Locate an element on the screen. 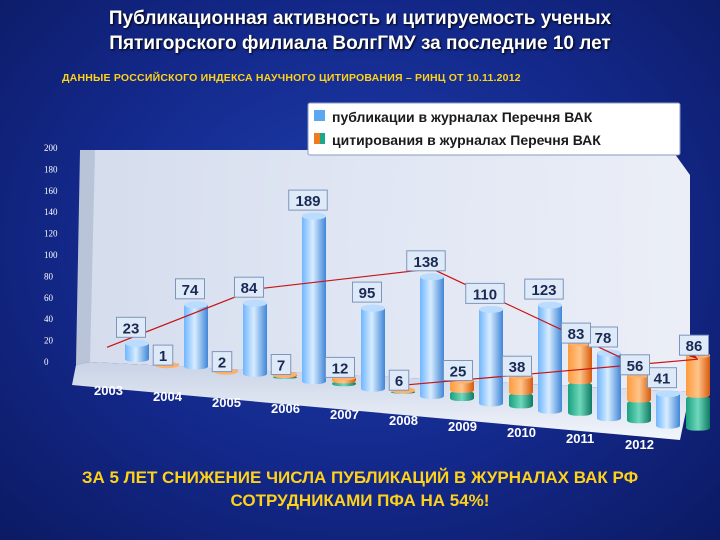  citations-data-label: 38 is located at coordinates (517, 367).